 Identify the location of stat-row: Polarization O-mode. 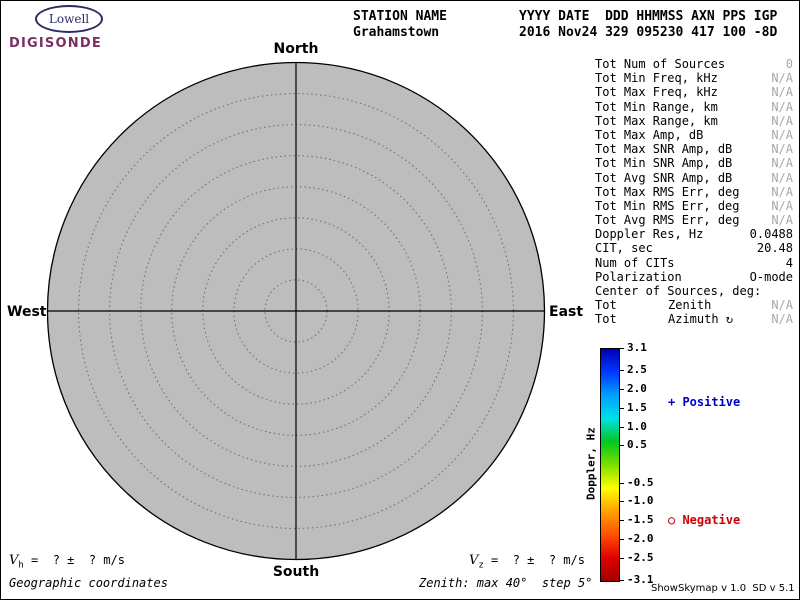
(694, 277).